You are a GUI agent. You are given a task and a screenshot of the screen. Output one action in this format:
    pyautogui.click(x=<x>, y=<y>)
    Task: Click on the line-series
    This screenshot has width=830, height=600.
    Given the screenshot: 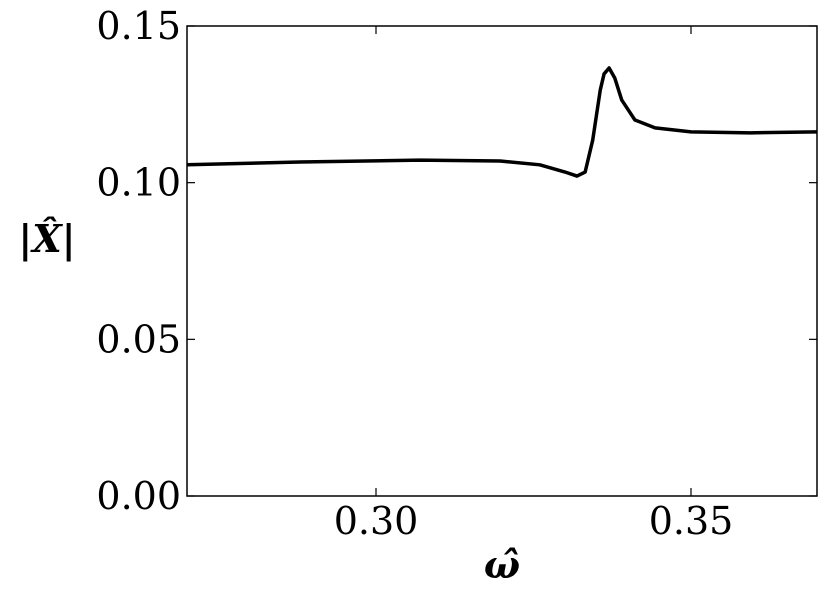 What is the action you would take?
    pyautogui.click(x=502, y=122)
    